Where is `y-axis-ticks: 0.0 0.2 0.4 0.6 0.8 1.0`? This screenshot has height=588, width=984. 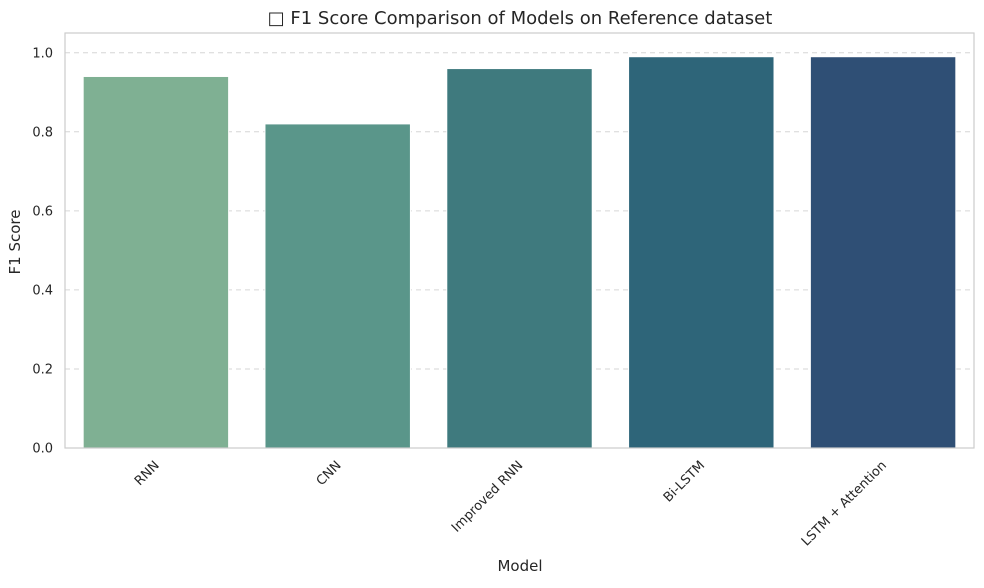 y-axis-ticks: 0.0 0.2 0.4 0.6 0.8 1.0 is located at coordinates (42, 251).